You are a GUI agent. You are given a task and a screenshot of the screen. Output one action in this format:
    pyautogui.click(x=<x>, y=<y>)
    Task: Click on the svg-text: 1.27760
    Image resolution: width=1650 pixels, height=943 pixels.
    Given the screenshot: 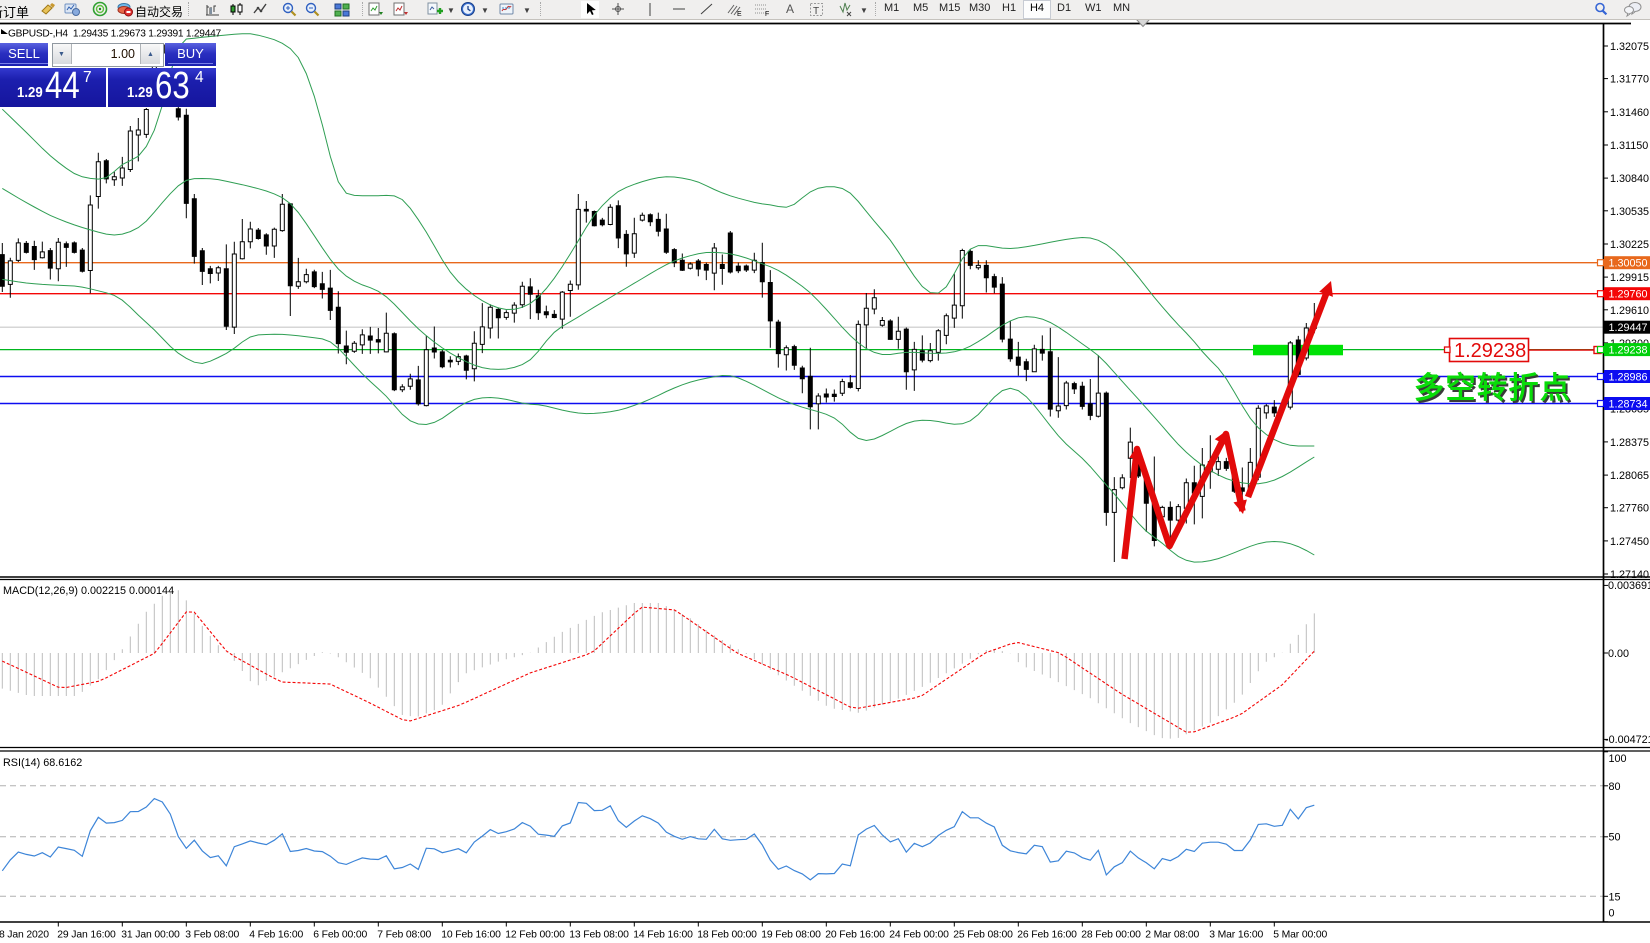 What is the action you would take?
    pyautogui.click(x=1629, y=509)
    